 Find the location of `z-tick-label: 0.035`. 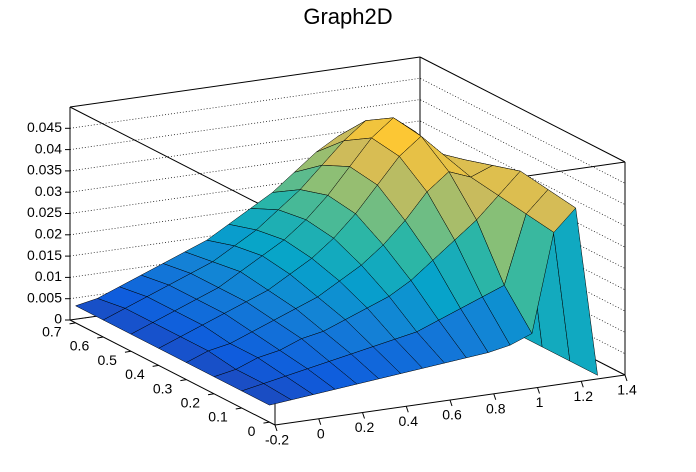

z-tick-label: 0.035 is located at coordinates (44, 170).